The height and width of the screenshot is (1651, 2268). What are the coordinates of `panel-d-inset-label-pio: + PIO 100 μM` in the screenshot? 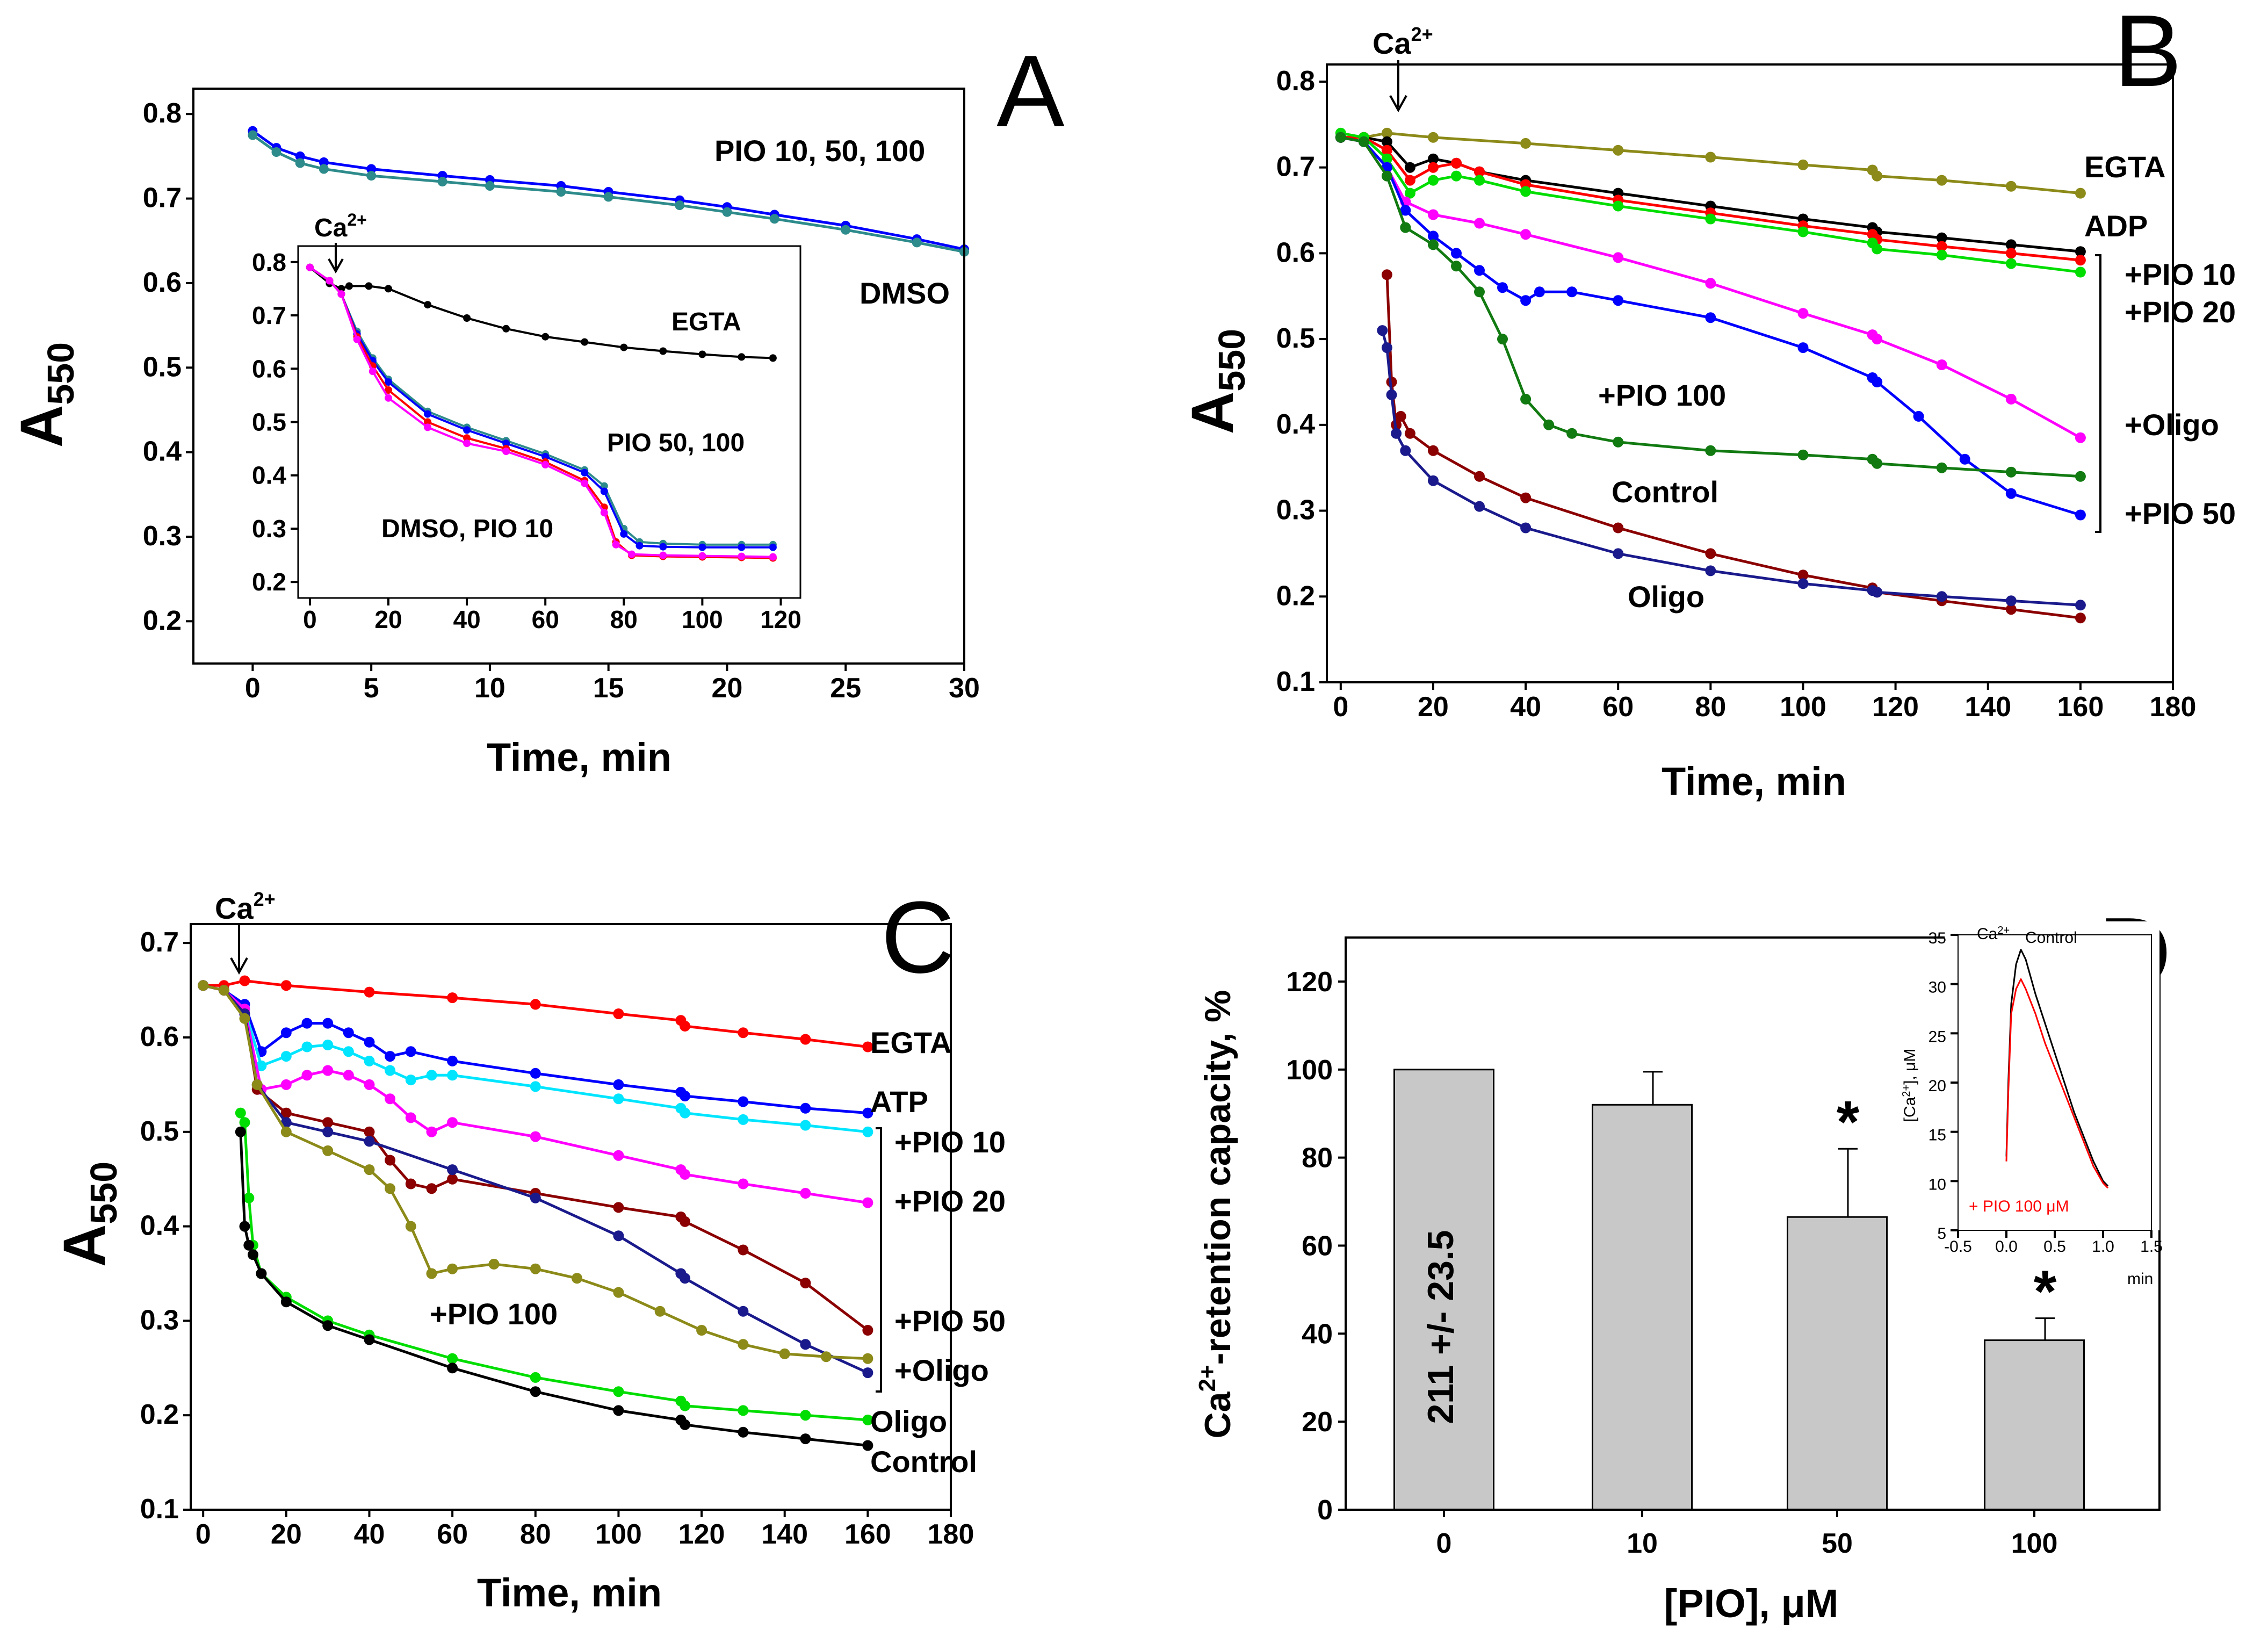 It's located at (2019, 1206).